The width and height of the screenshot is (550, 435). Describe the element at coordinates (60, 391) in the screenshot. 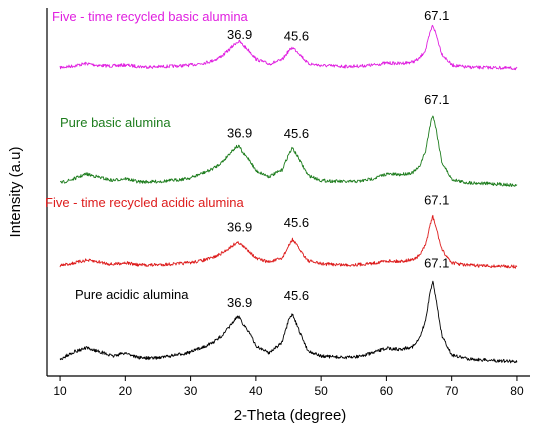

I see `x-tick-label: 10` at that location.